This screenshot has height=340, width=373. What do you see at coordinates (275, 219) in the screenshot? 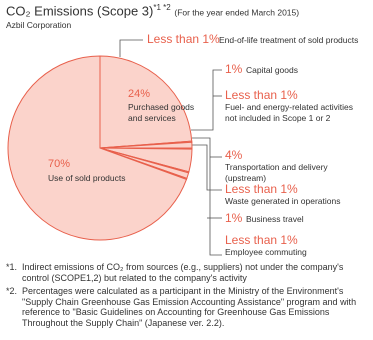
I see `category-label: Business travel` at bounding box center [275, 219].